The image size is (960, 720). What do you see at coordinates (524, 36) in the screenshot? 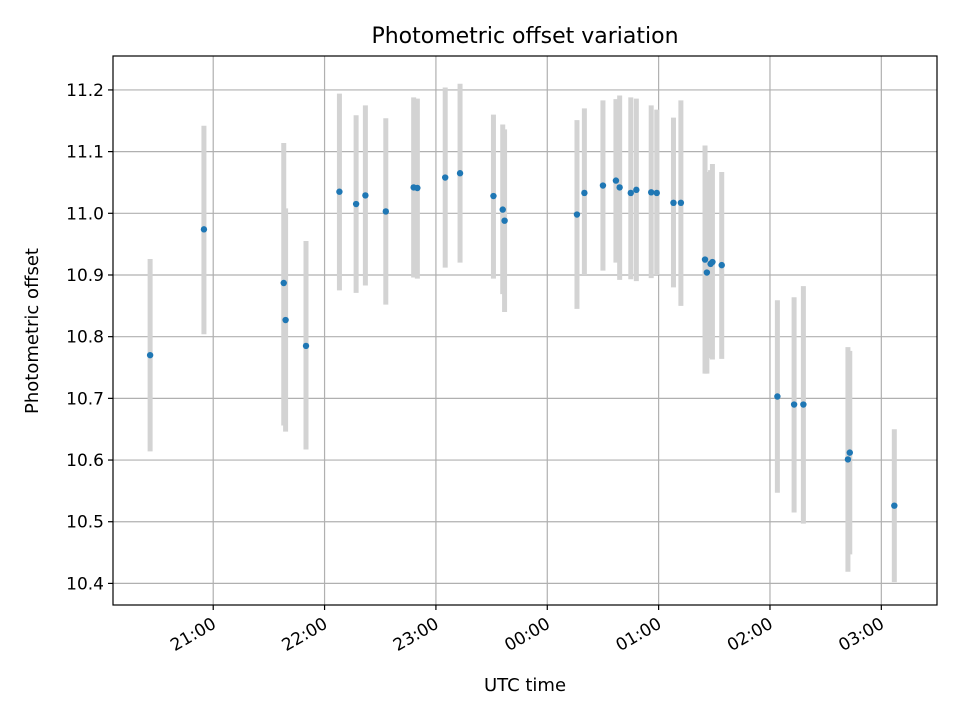
I see `chart-title: Photometric offset variation` at bounding box center [524, 36].